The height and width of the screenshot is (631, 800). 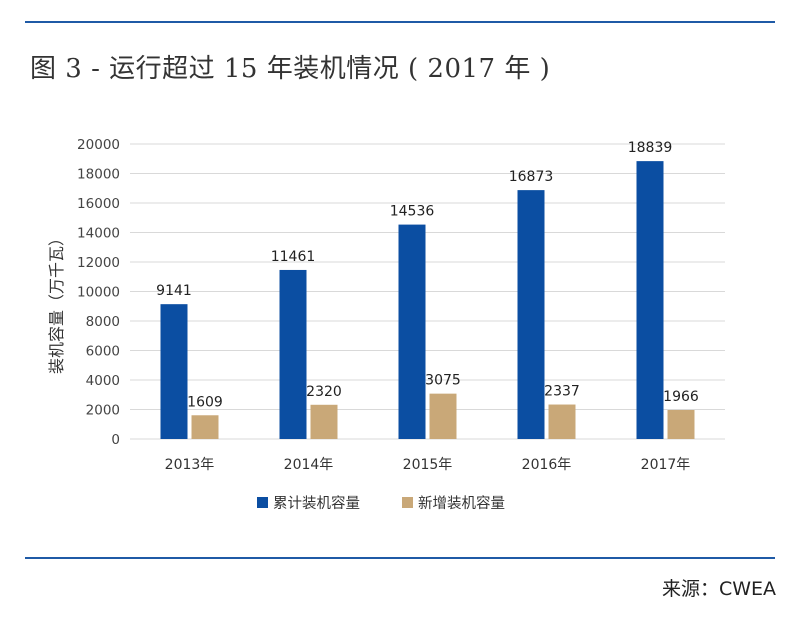 What do you see at coordinates (56, 302) in the screenshot?
I see `y-axis-label: 装机容量（万千瓦）` at bounding box center [56, 302].